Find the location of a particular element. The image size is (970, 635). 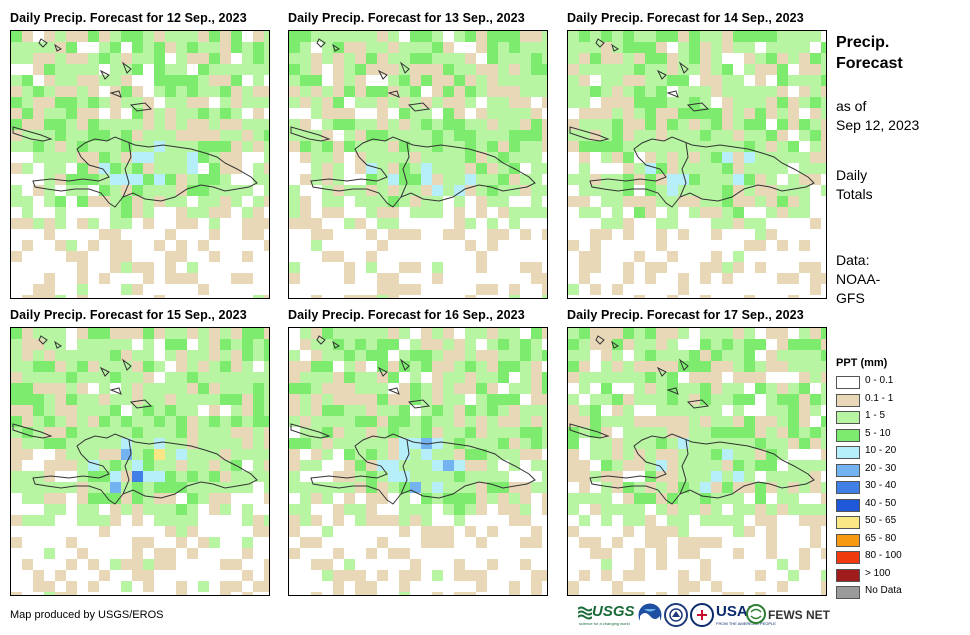

as-of-line2: Sep 12, 2023 is located at coordinates (878, 125).